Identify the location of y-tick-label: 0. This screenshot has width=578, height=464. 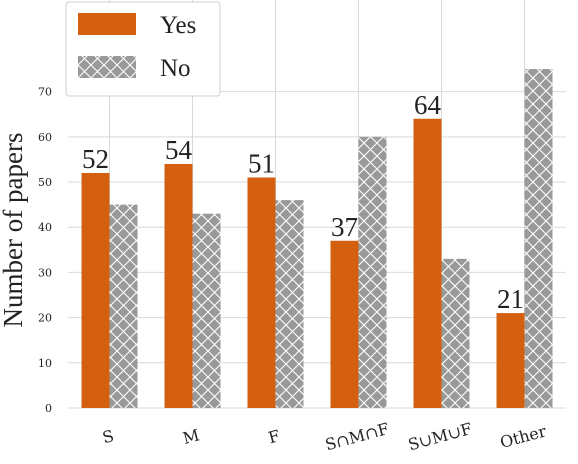
(48, 408).